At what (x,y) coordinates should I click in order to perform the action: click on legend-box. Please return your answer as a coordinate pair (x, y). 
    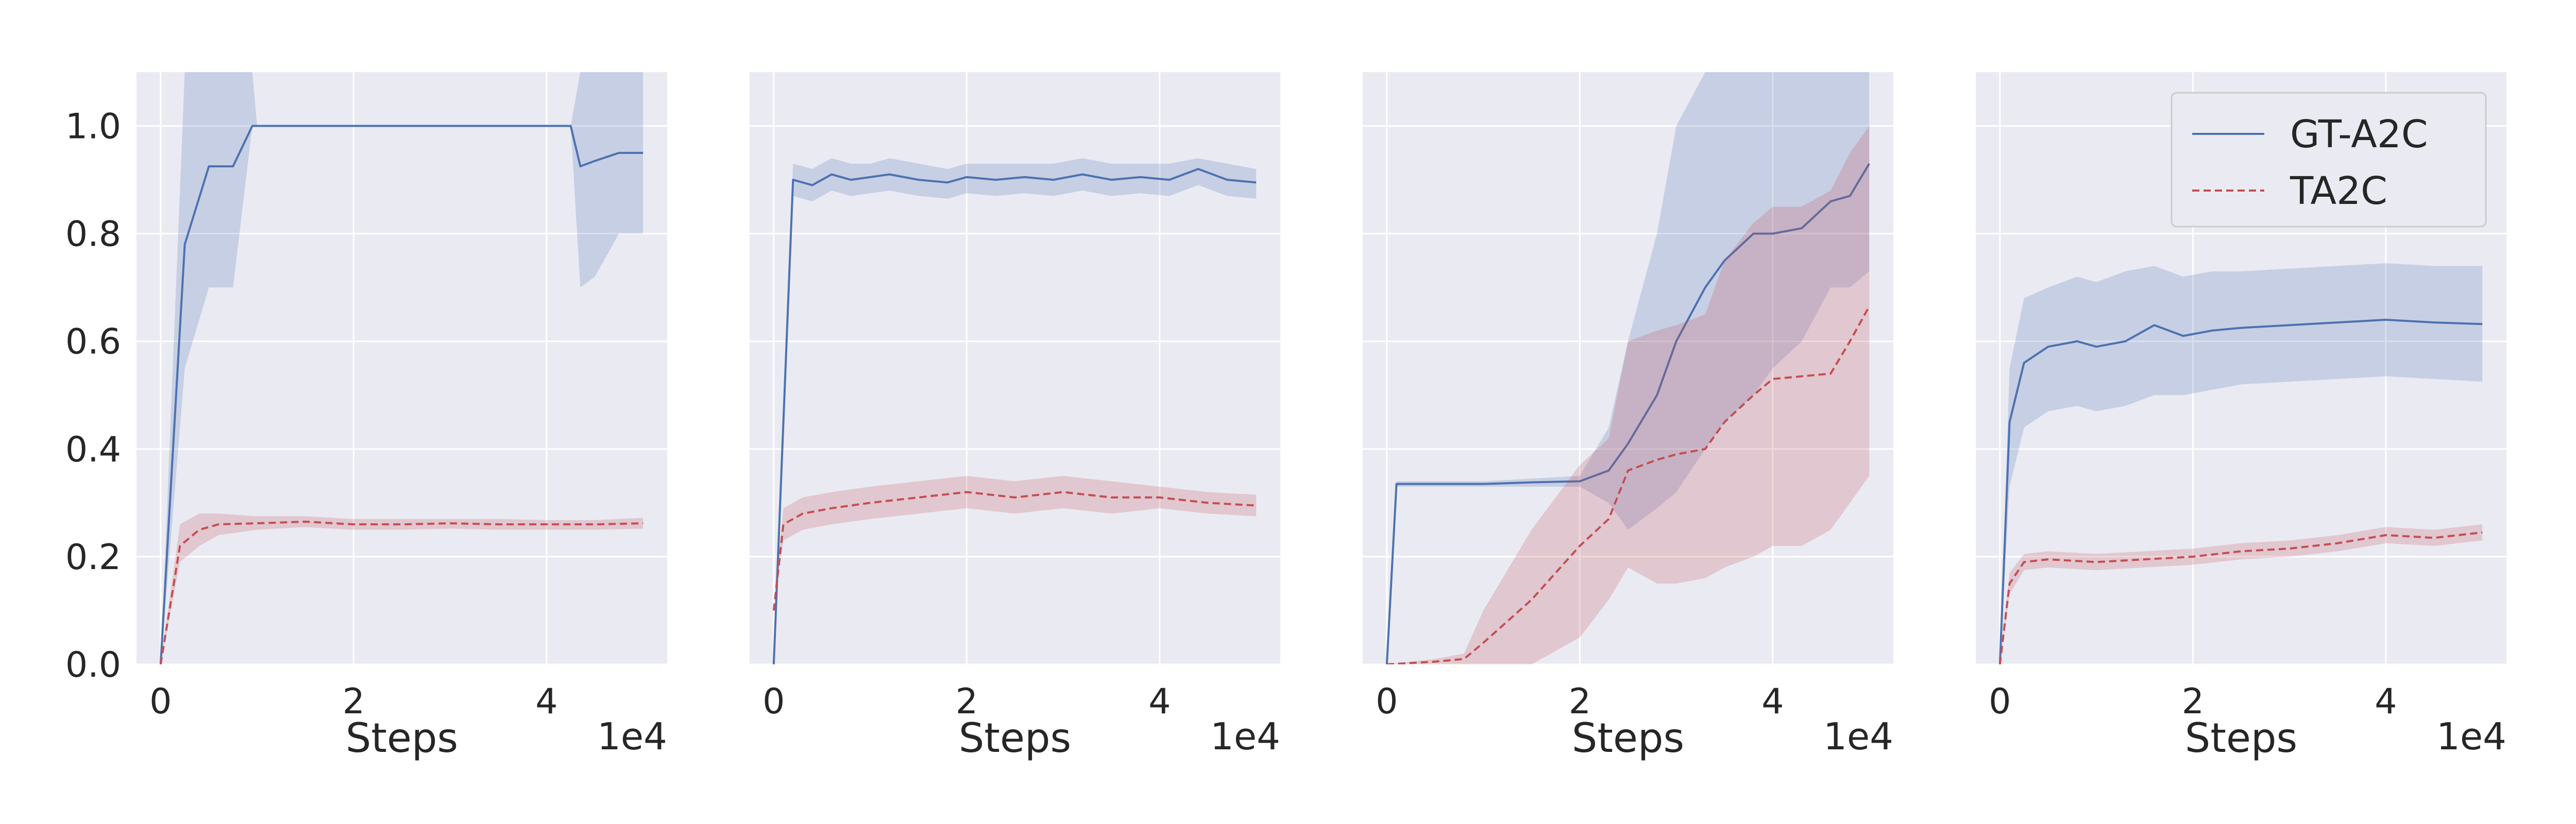
    Looking at the image, I should click on (2329, 160).